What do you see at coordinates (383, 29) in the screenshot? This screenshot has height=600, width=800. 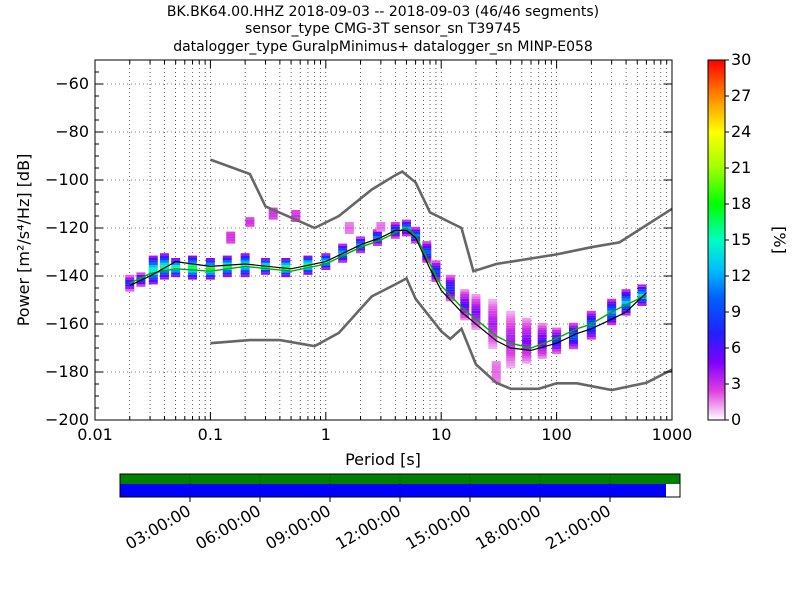 I see `chart-title-line2: sensor_type CMG-3T sensor_sn T39745` at bounding box center [383, 29].